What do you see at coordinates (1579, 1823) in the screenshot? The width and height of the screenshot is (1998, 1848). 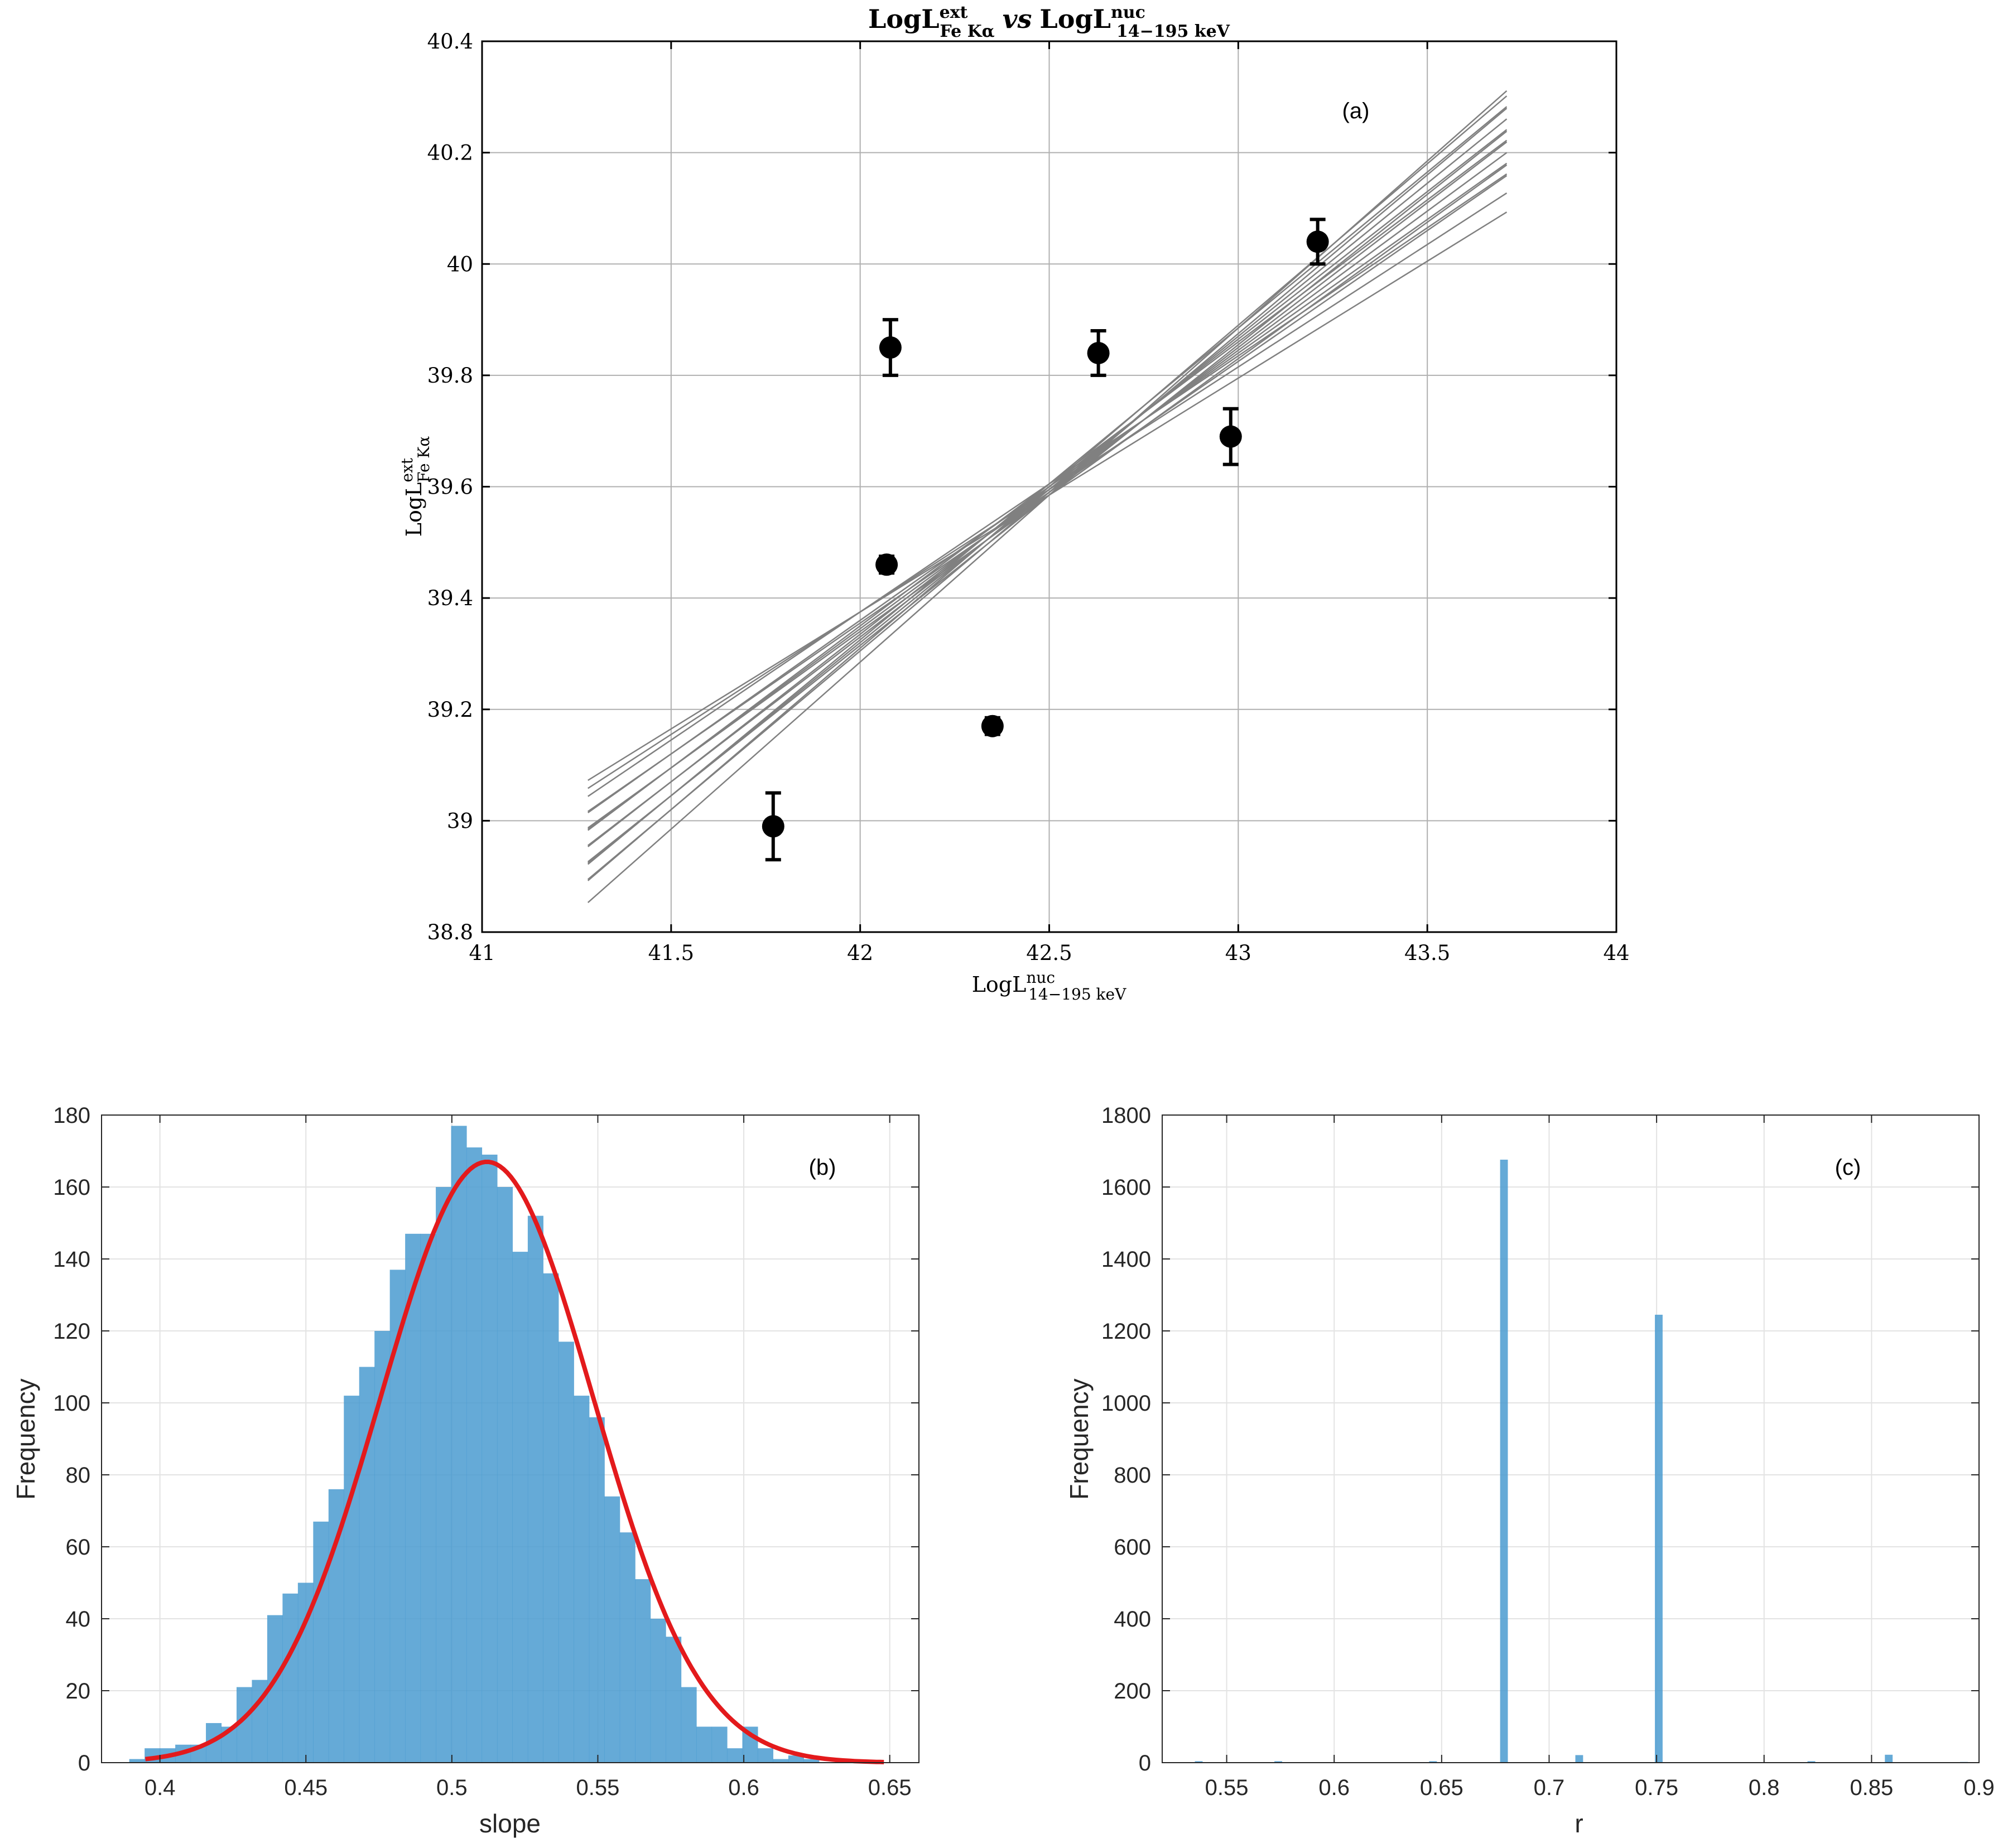 I see `panel-c-x-axis-label: r` at bounding box center [1579, 1823].